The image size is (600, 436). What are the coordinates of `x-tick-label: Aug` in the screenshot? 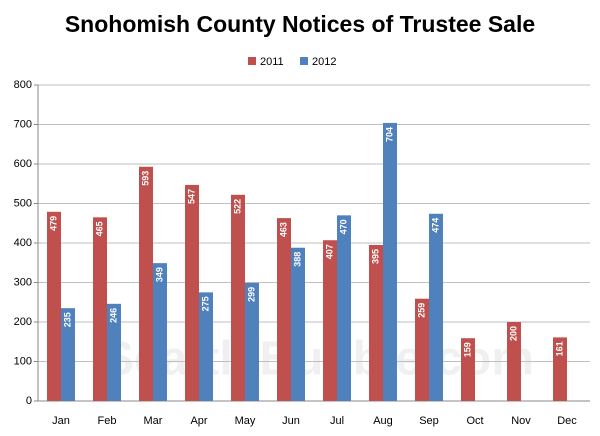 It's located at (383, 421).